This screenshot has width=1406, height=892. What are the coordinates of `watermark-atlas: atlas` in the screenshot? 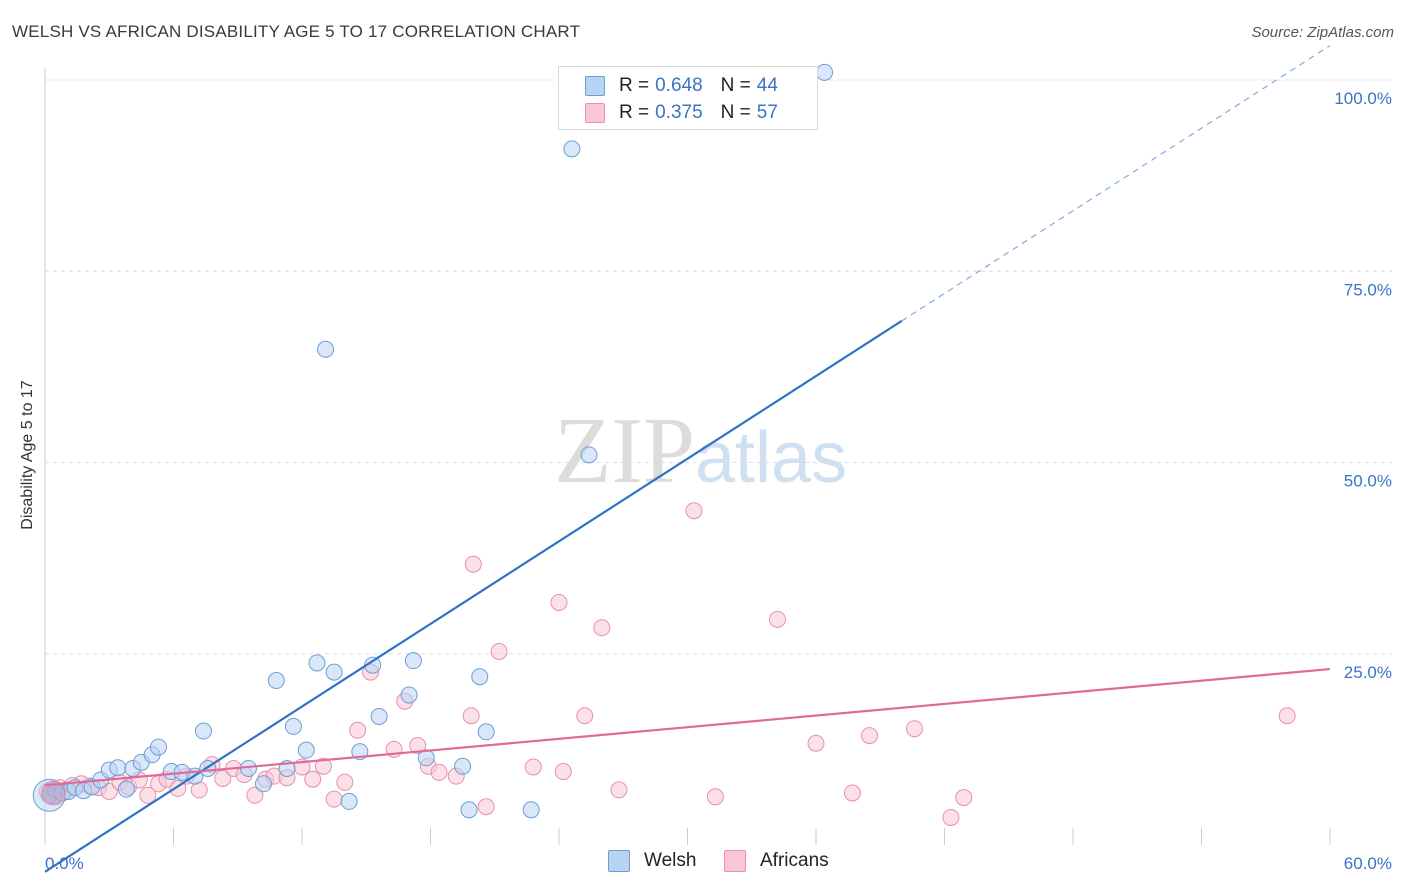 It's located at (771, 458).